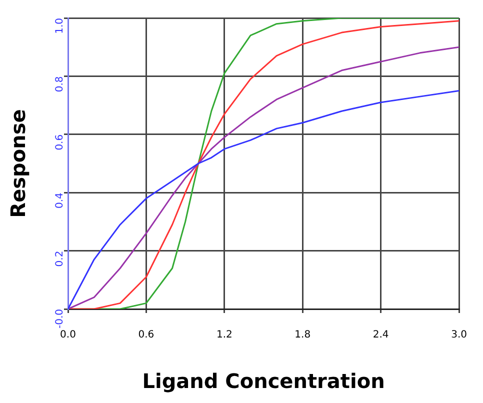 This screenshot has width=483, height=403. Describe the element at coordinates (60, 142) in the screenshot. I see `y-tick-label: 0.6` at that location.